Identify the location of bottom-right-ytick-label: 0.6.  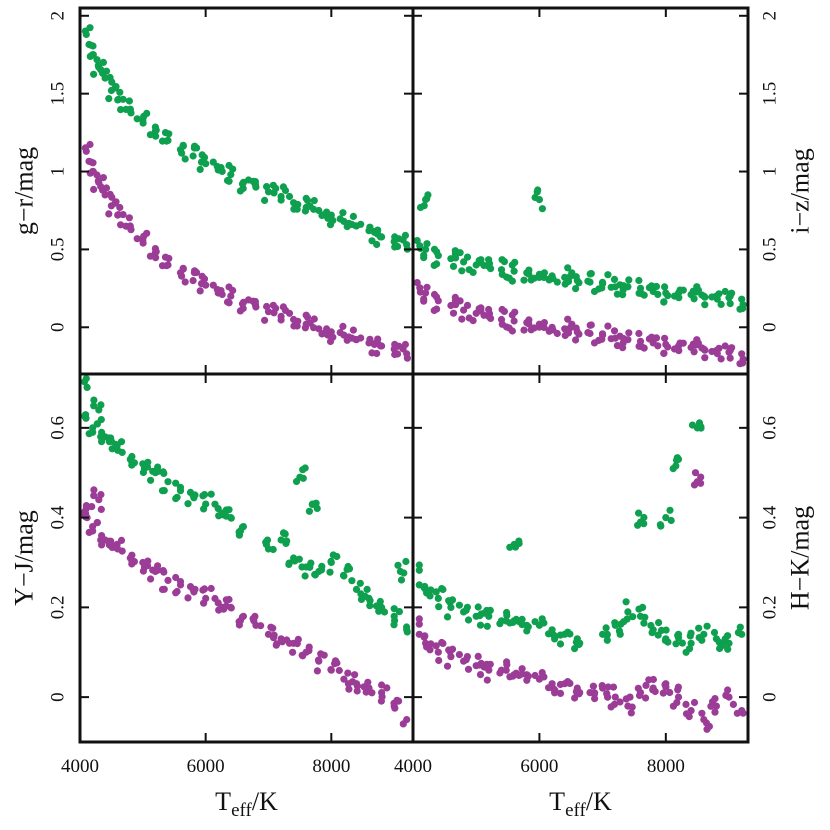
(770, 428).